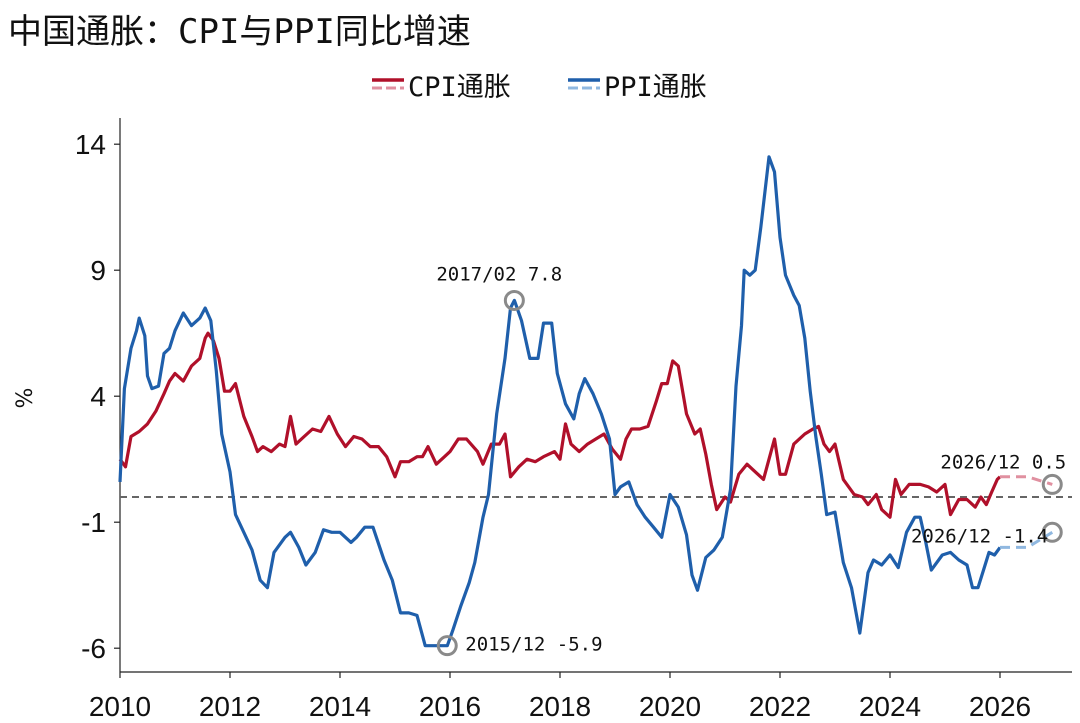 This screenshot has width=1080, height=723. What do you see at coordinates (499, 274) in the screenshot?
I see `annotation-label: 2017/02 7.8` at bounding box center [499, 274].